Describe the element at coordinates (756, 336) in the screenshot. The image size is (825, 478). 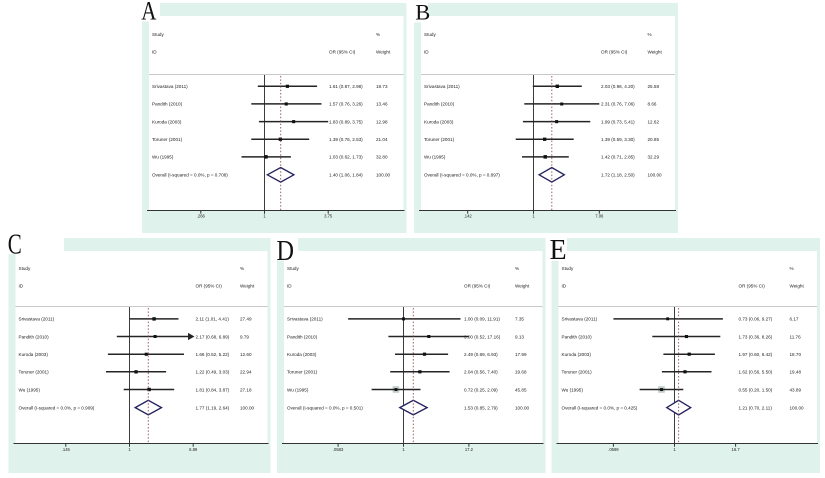
I see `svg-text: 1.73 (0.36, 8.26)` at that location.